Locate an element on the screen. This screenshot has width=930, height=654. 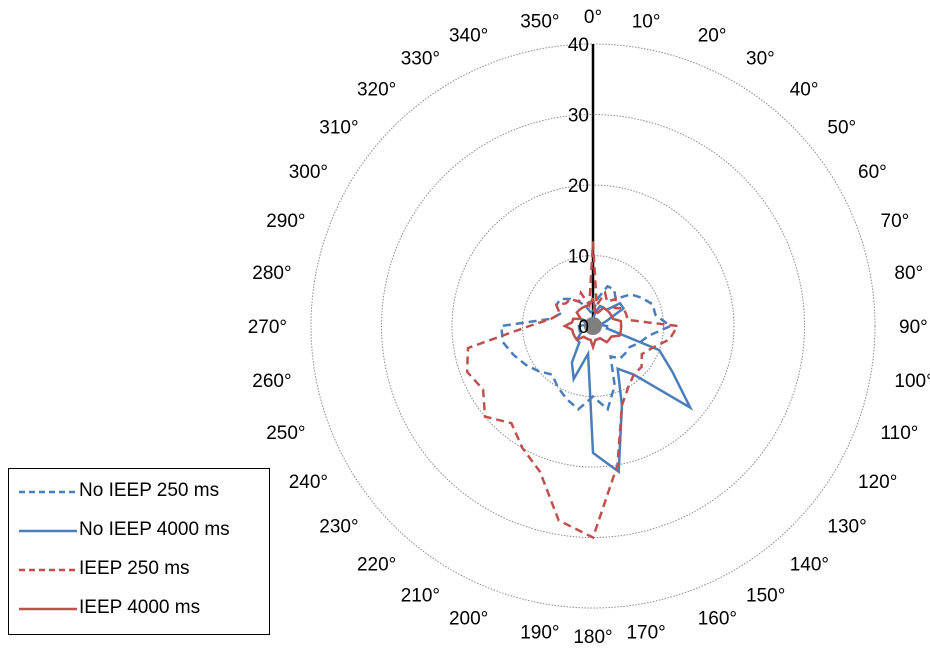
radial-tick-label: 30 is located at coordinates (578, 116).